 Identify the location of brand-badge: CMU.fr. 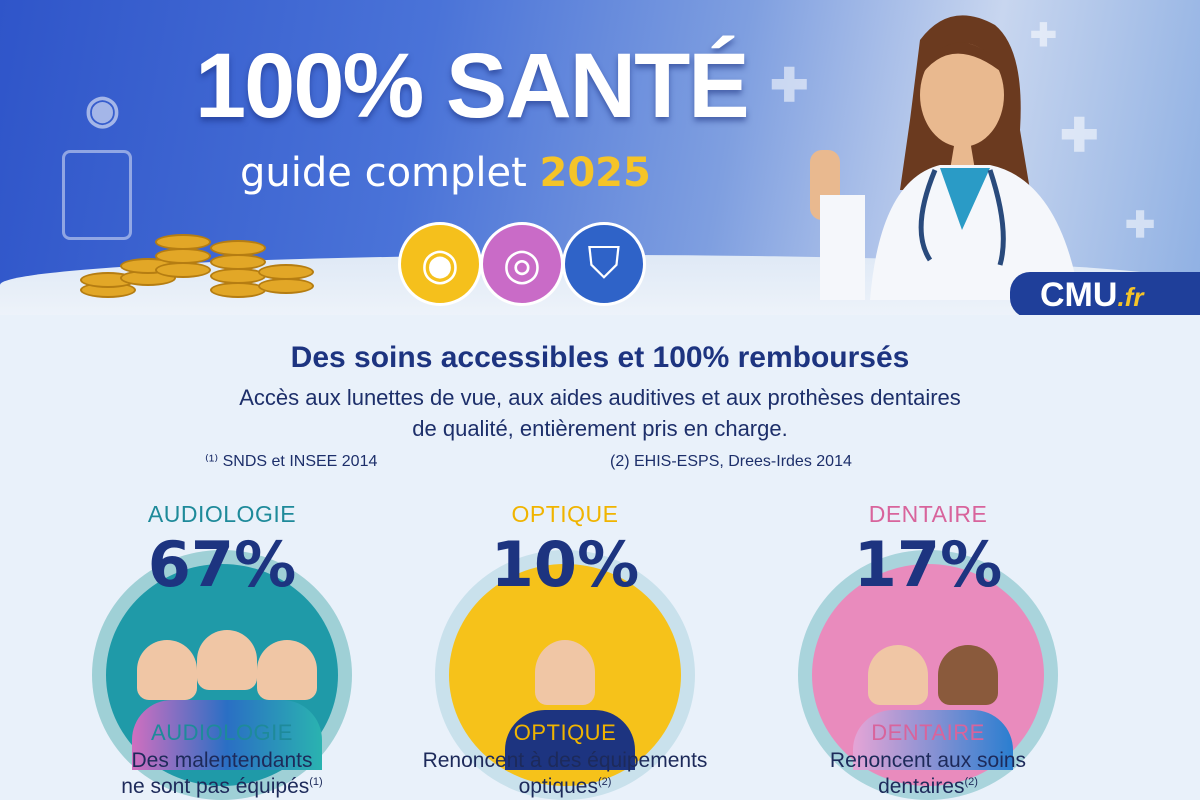
(1105, 293).